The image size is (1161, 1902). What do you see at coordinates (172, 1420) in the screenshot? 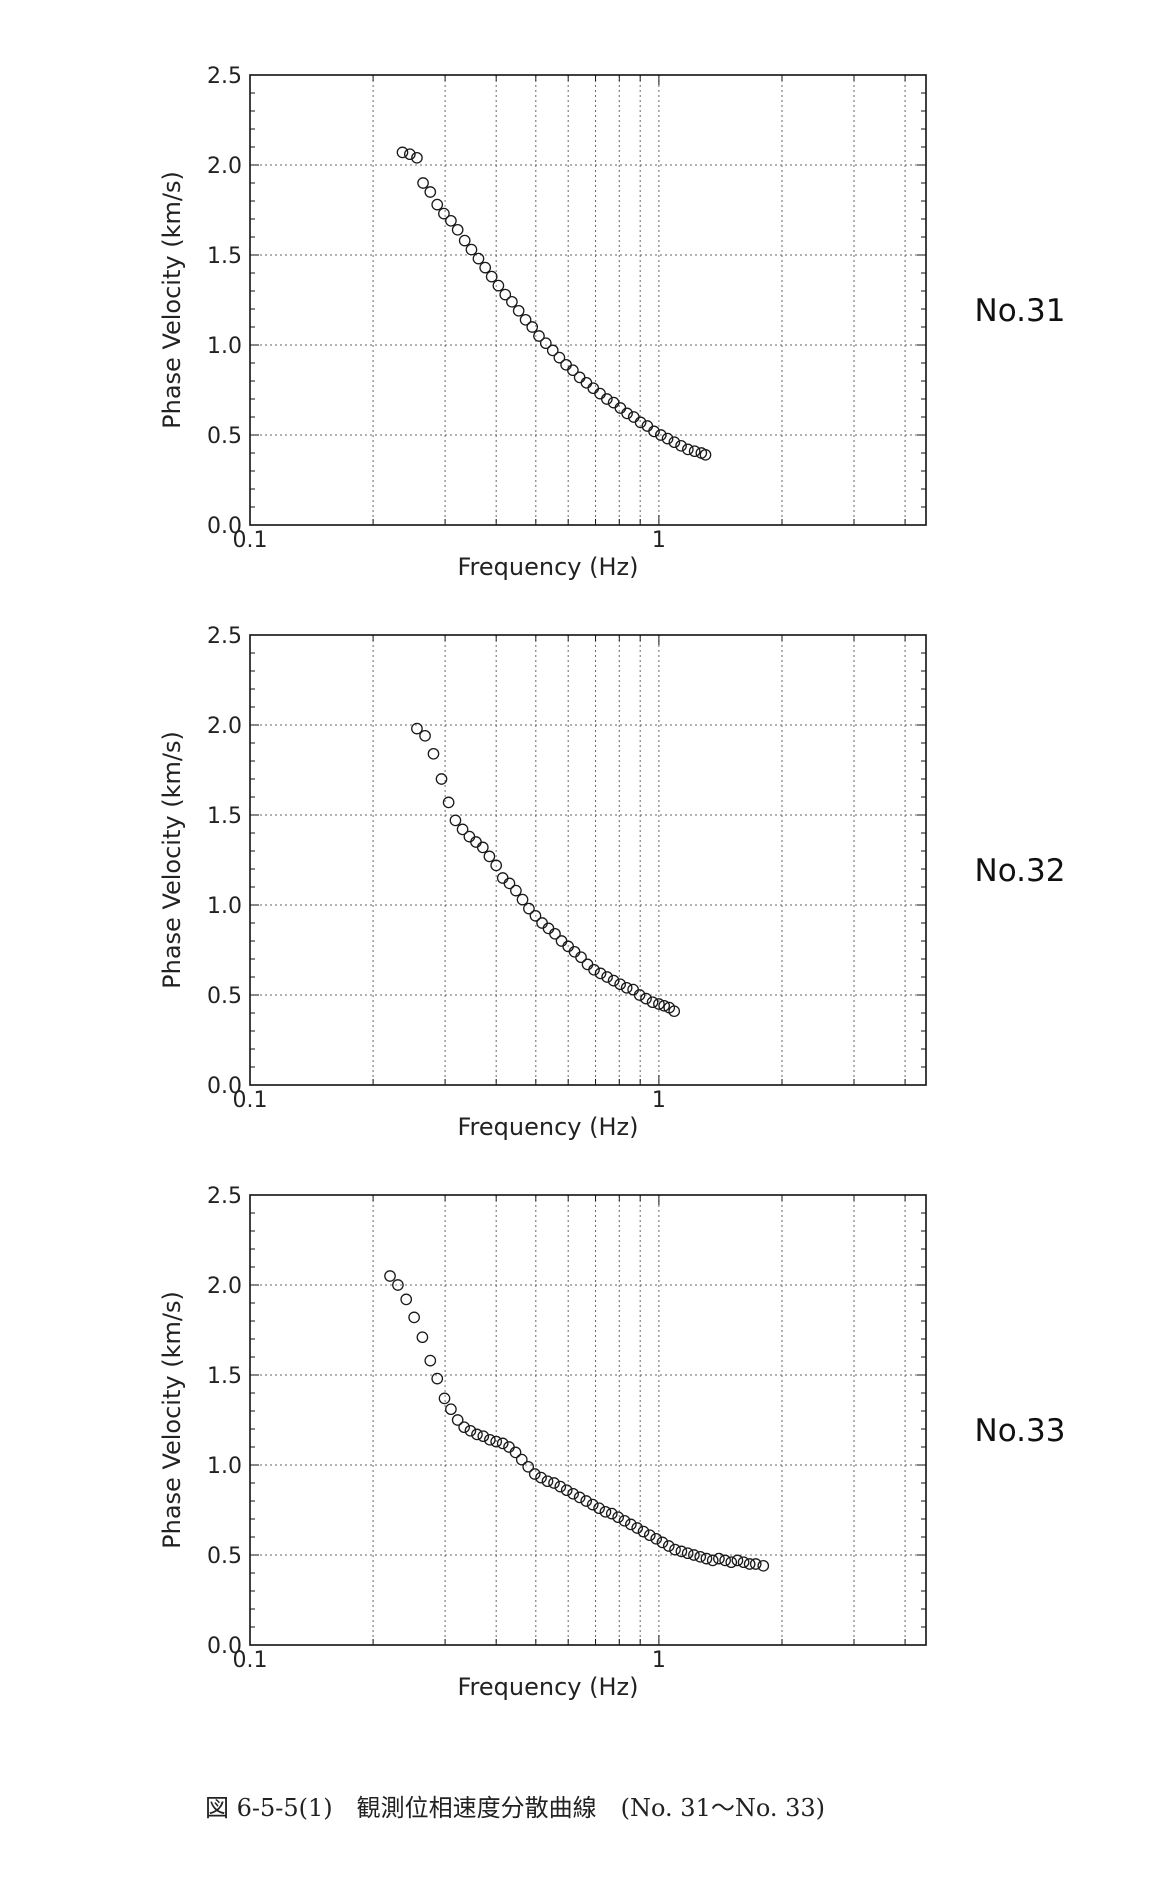
I see `y-axis-label: Phase Velocity (km/s)` at bounding box center [172, 1420].